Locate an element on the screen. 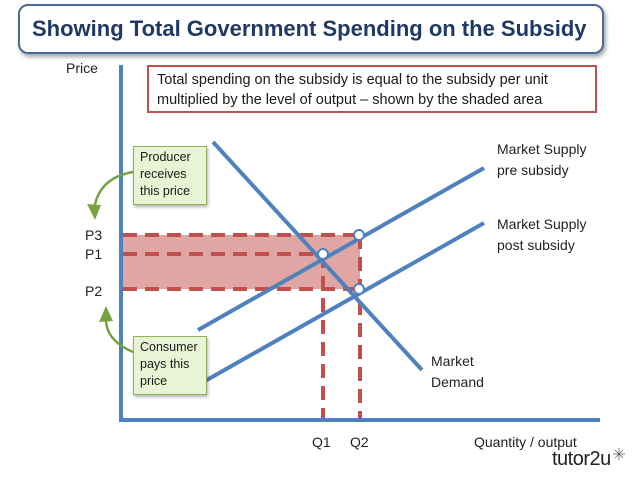  tutor2u-logo: tutor2u is located at coordinates (581, 459).